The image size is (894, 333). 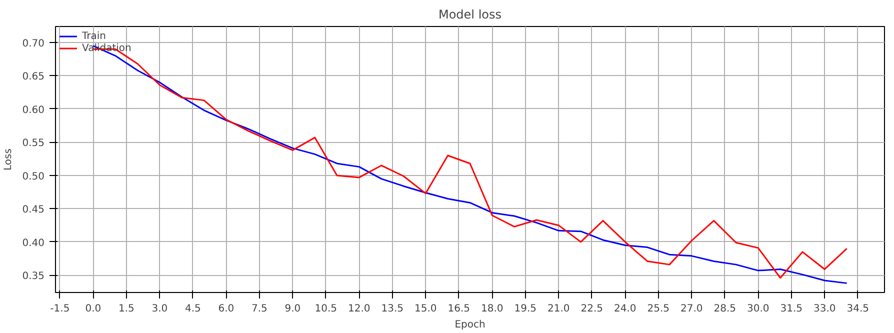 I want to click on x-tick-label: 1.5, so click(x=126, y=309).